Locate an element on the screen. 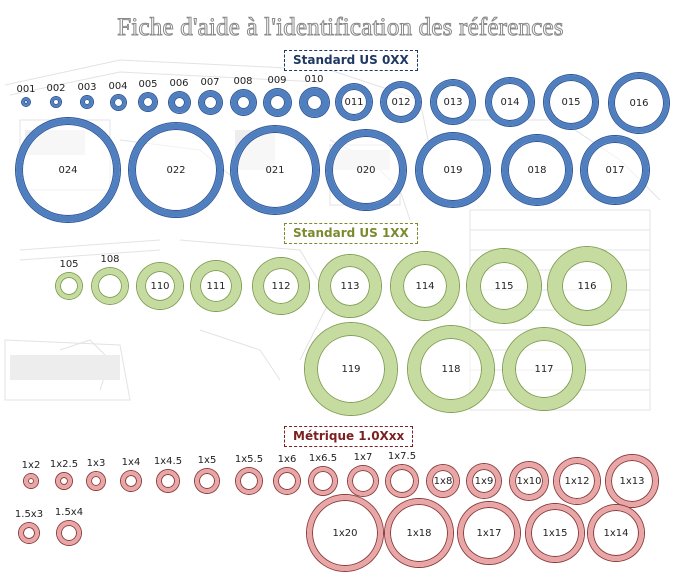  oring-018: 018 is located at coordinates (537, 170).